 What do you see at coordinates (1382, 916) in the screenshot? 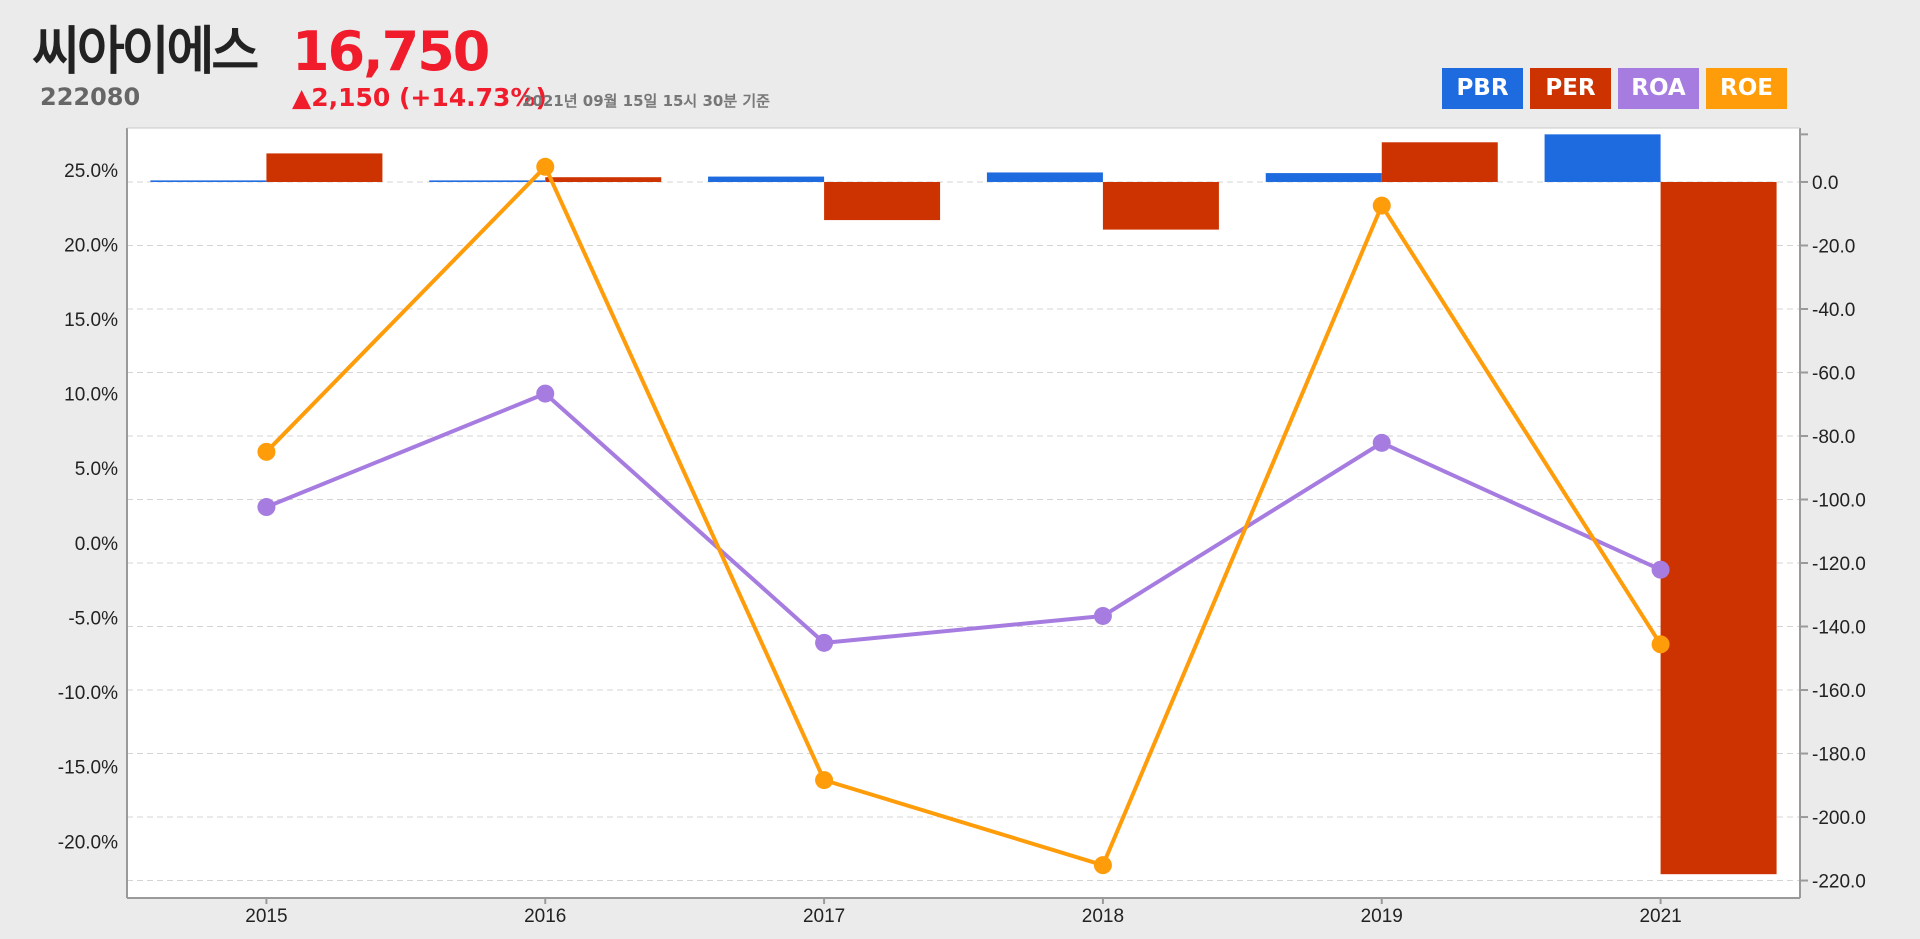
I see `x-axis-tick-label: 2019` at bounding box center [1382, 916].